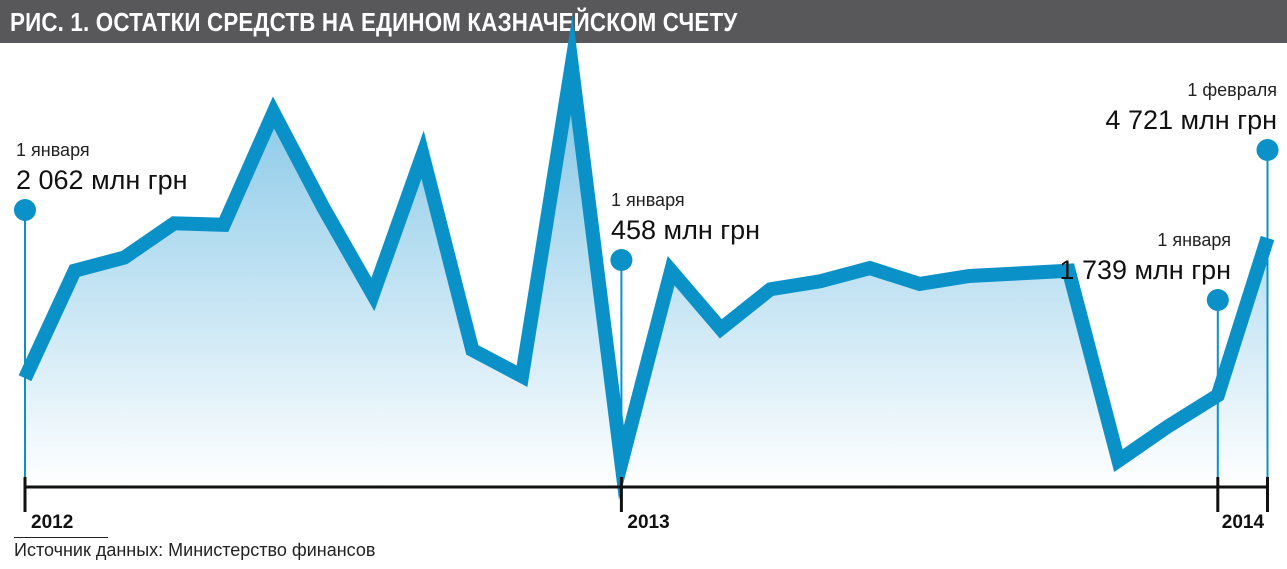 The height and width of the screenshot is (569, 1287). What do you see at coordinates (102, 180) in the screenshot?
I see `annotation-value-0: 2 062 млн грн` at bounding box center [102, 180].